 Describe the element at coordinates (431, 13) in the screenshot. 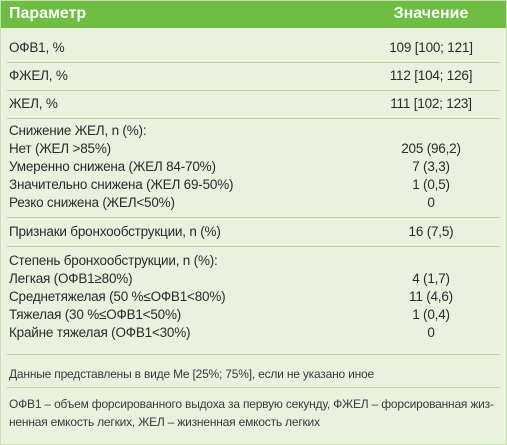

I see `column-header-value: Значение` at that location.